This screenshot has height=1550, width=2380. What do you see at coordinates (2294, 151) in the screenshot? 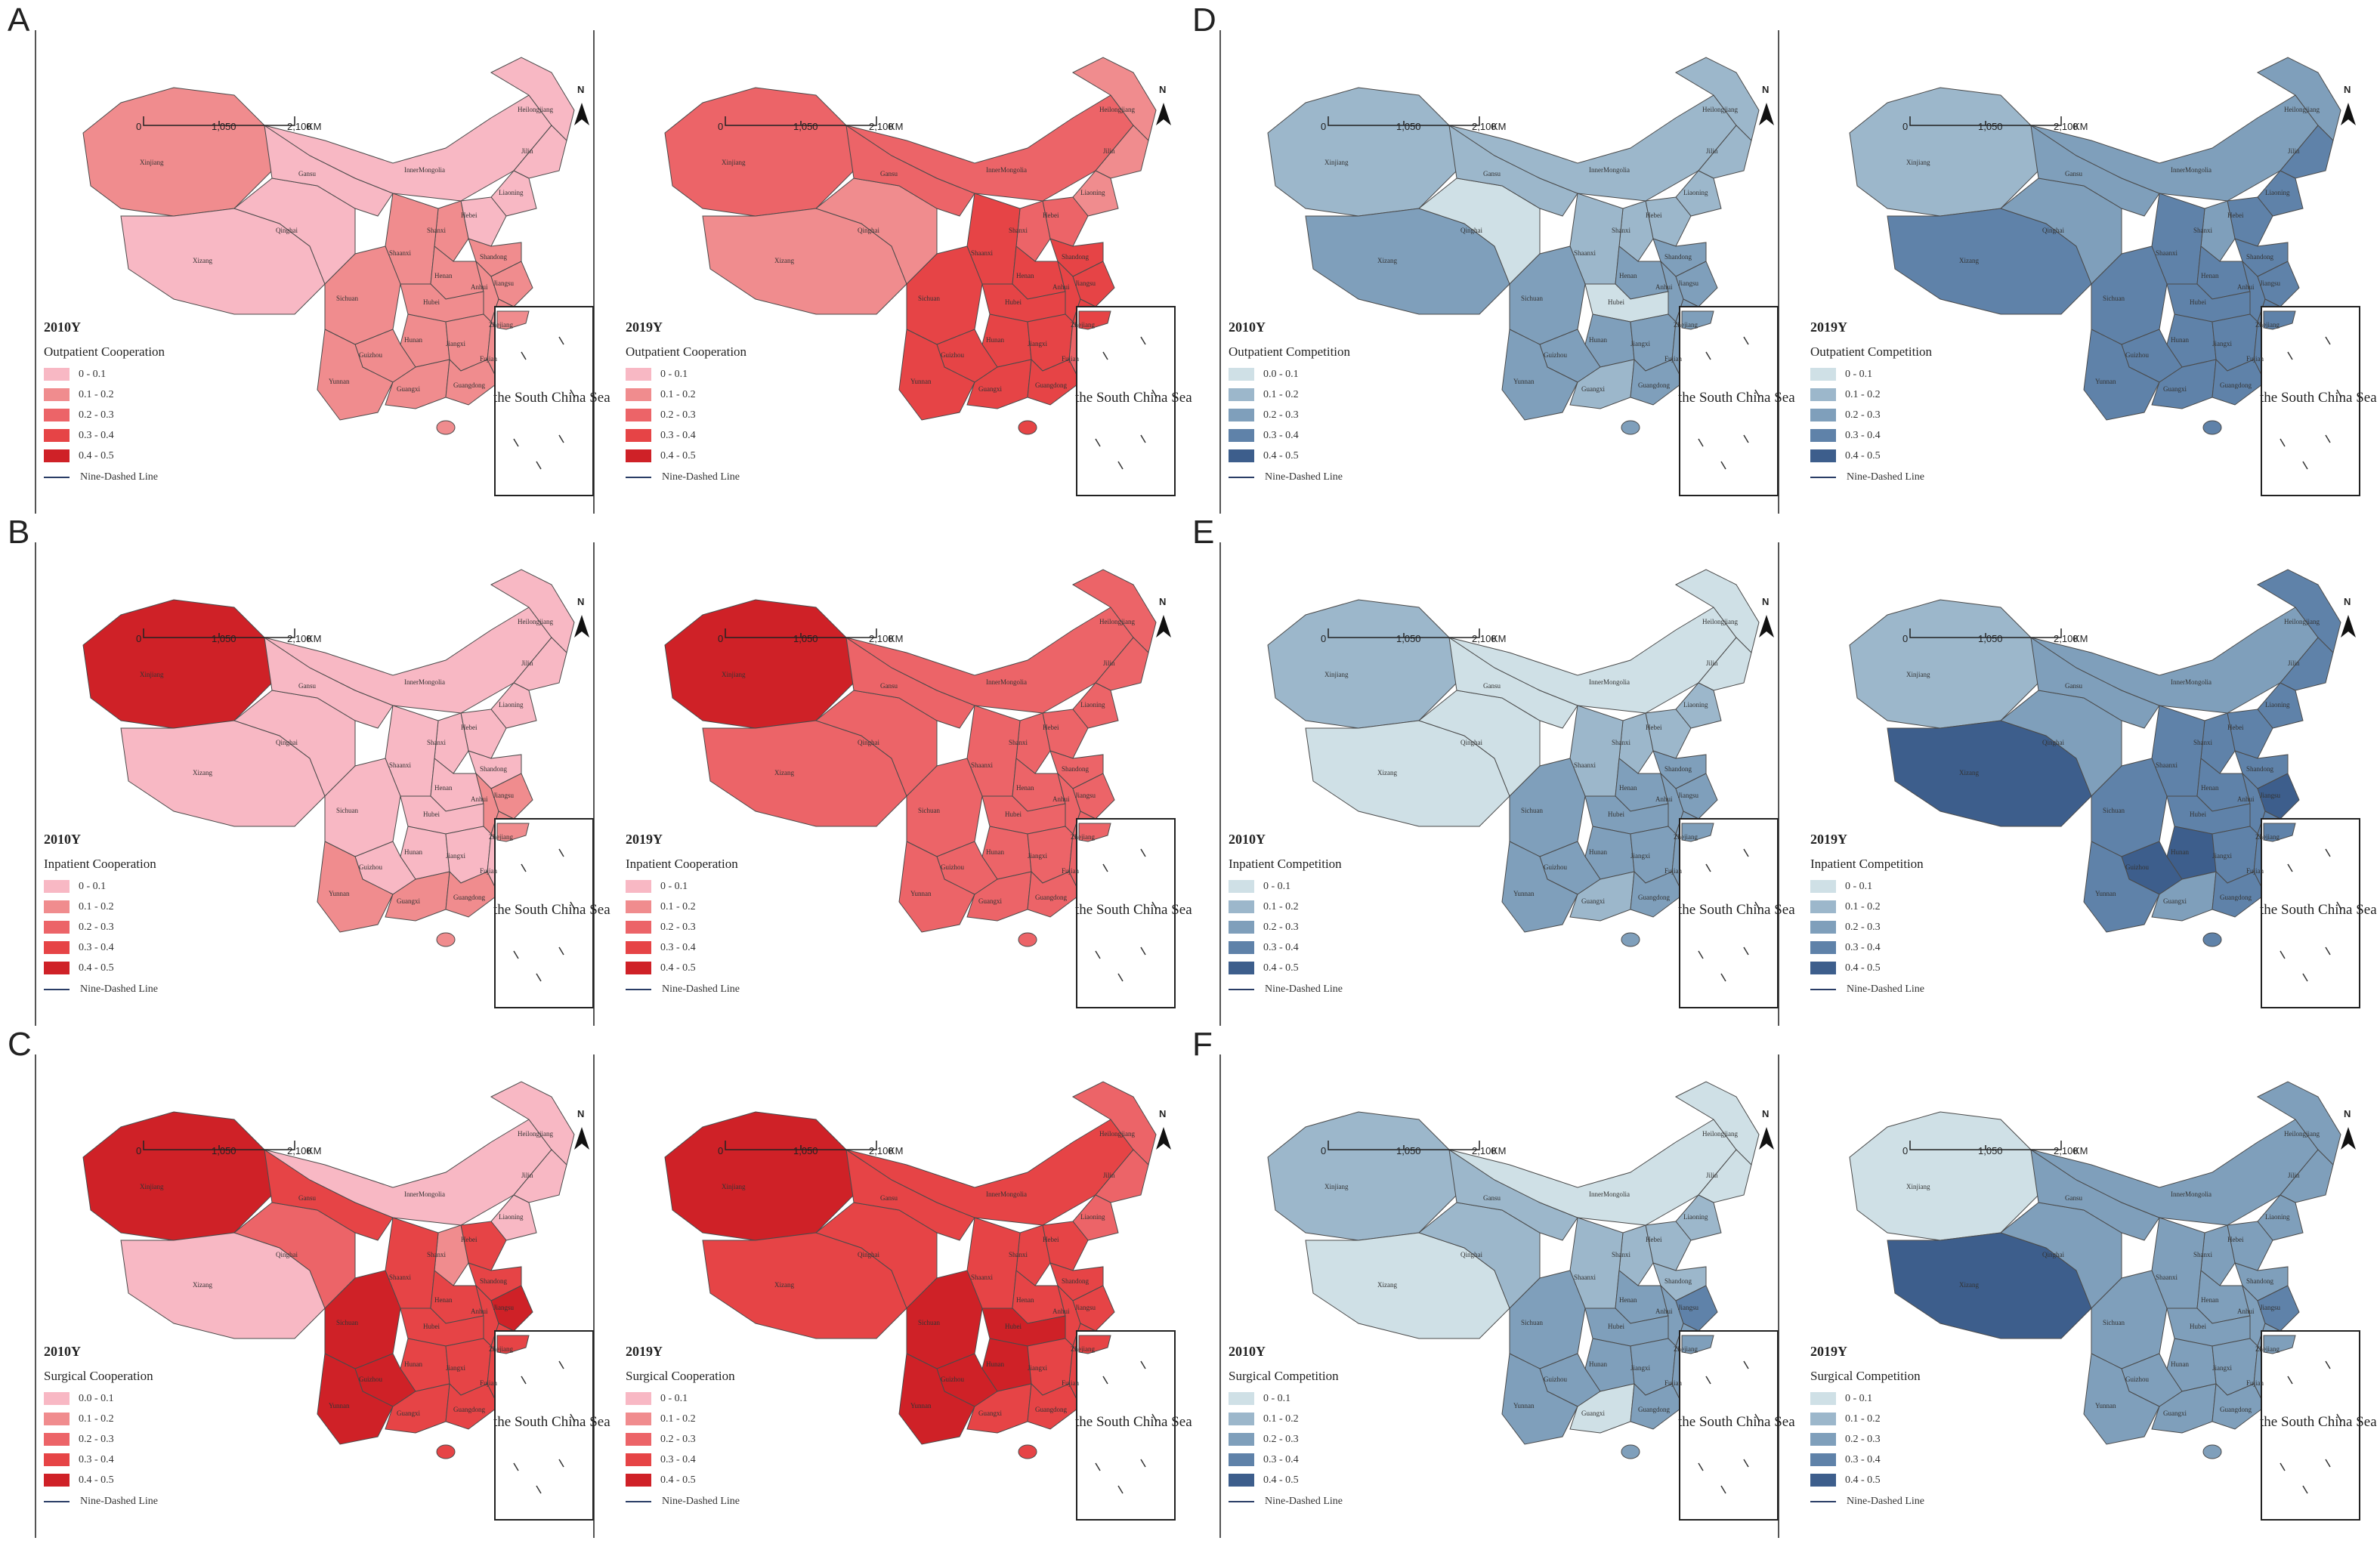
I see `province-label: Jilin` at bounding box center [2294, 151].